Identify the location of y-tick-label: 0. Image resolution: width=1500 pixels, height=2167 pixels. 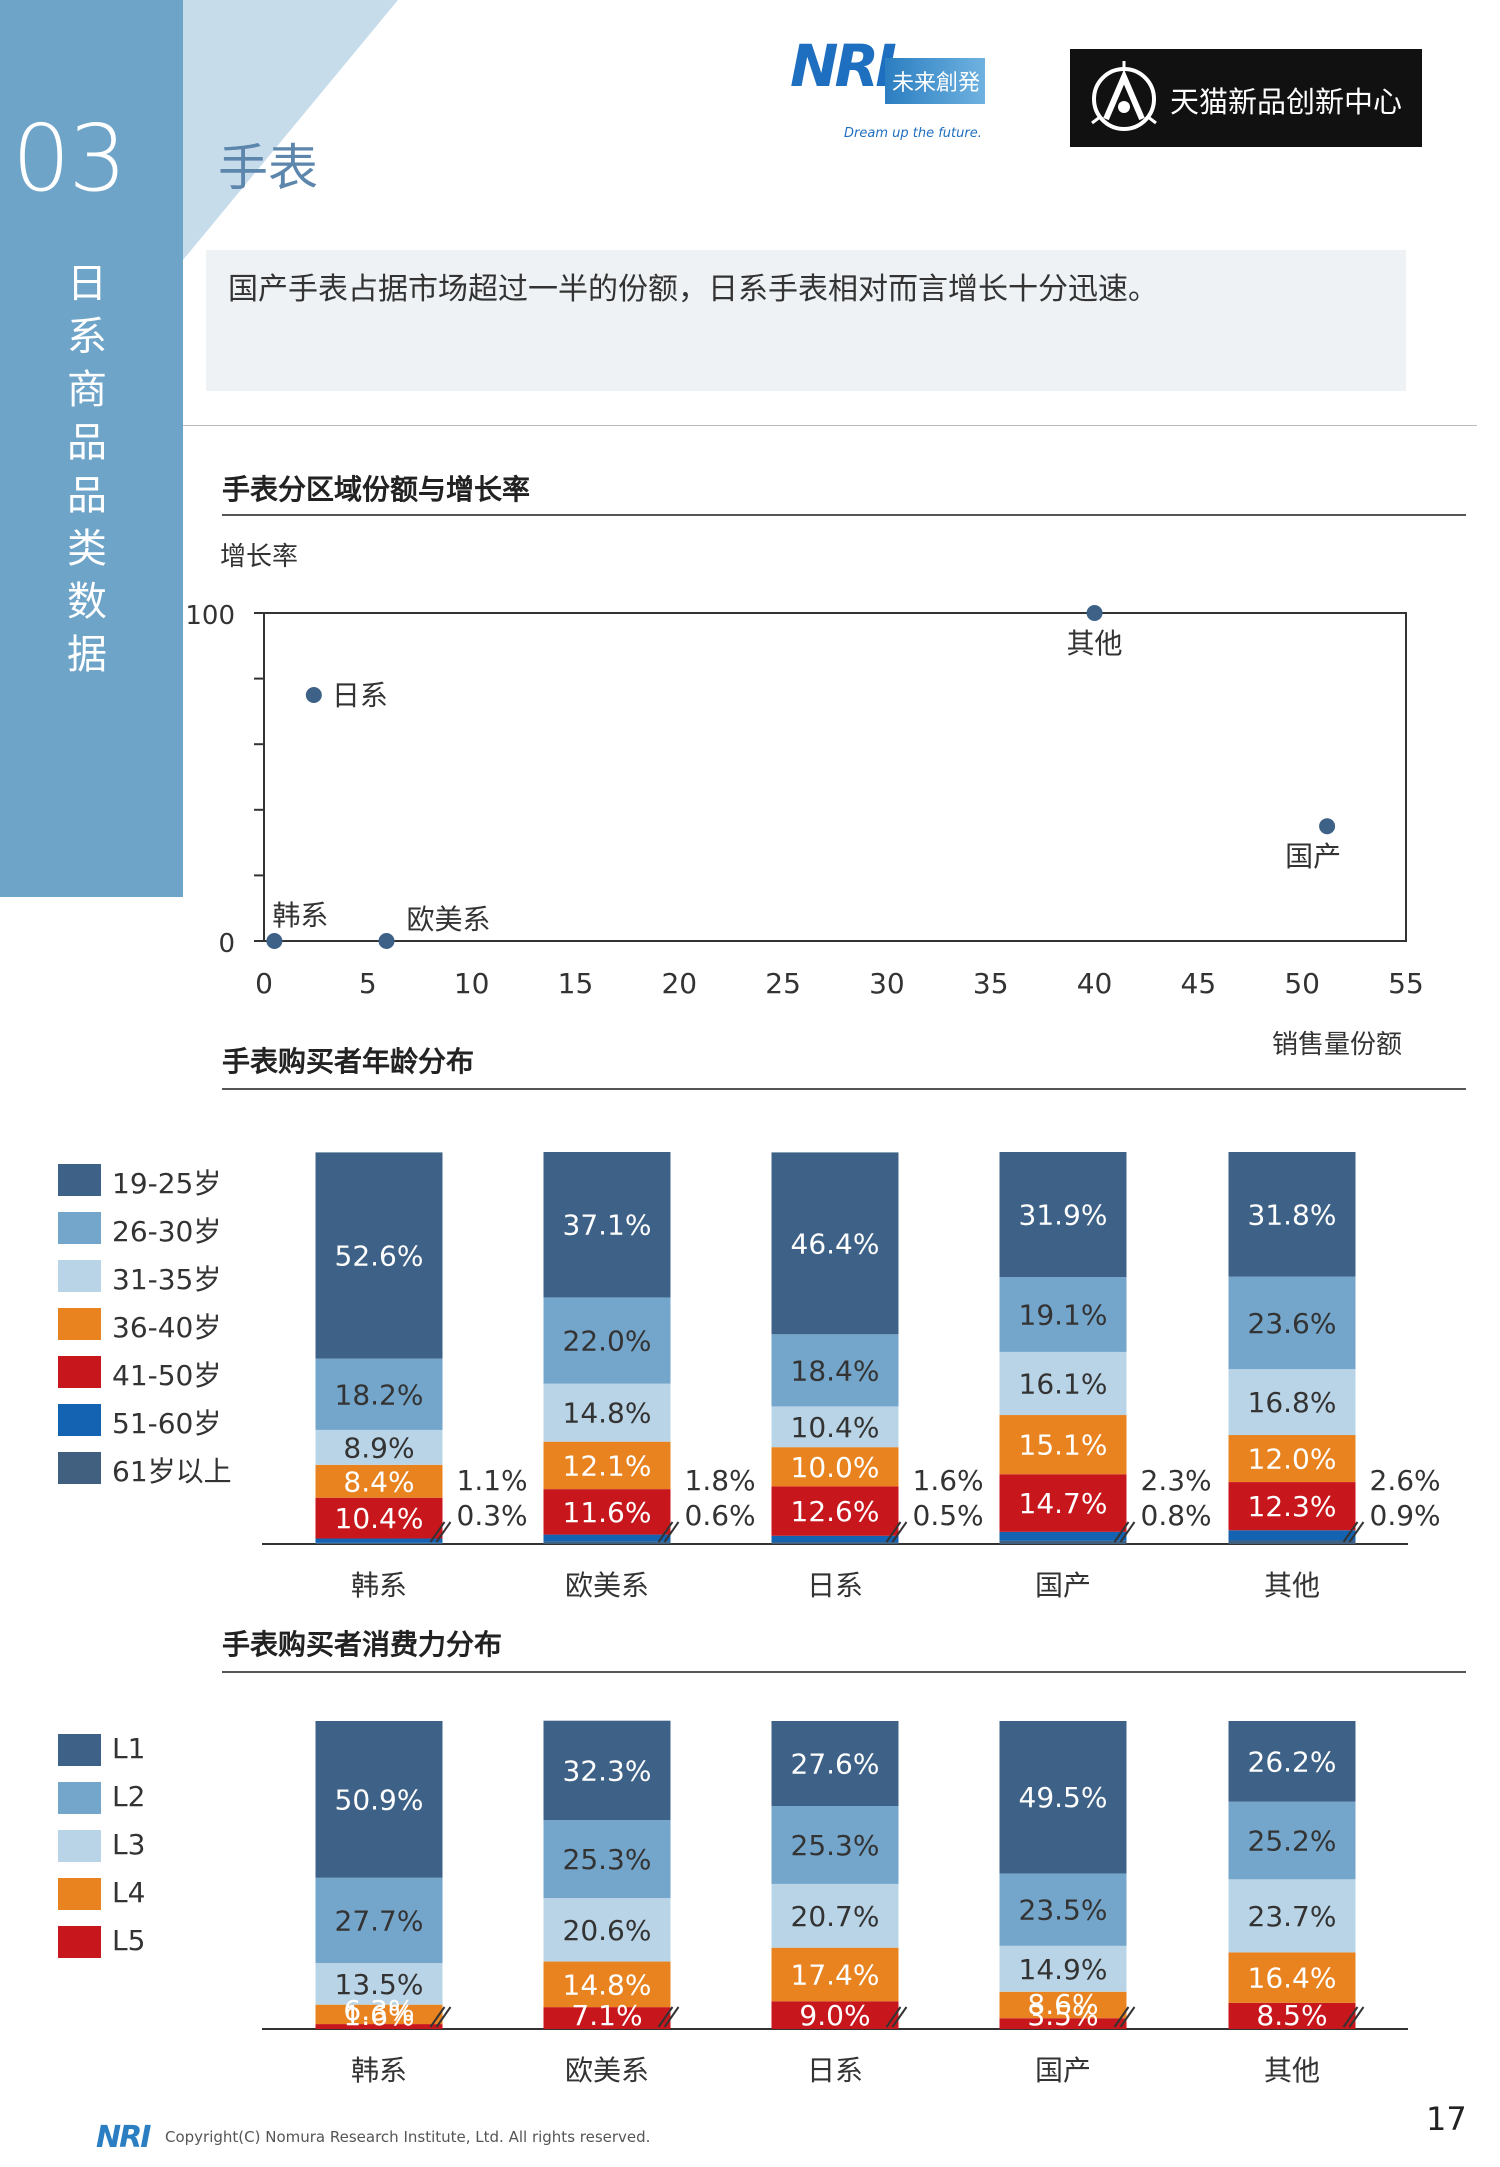
(226, 944).